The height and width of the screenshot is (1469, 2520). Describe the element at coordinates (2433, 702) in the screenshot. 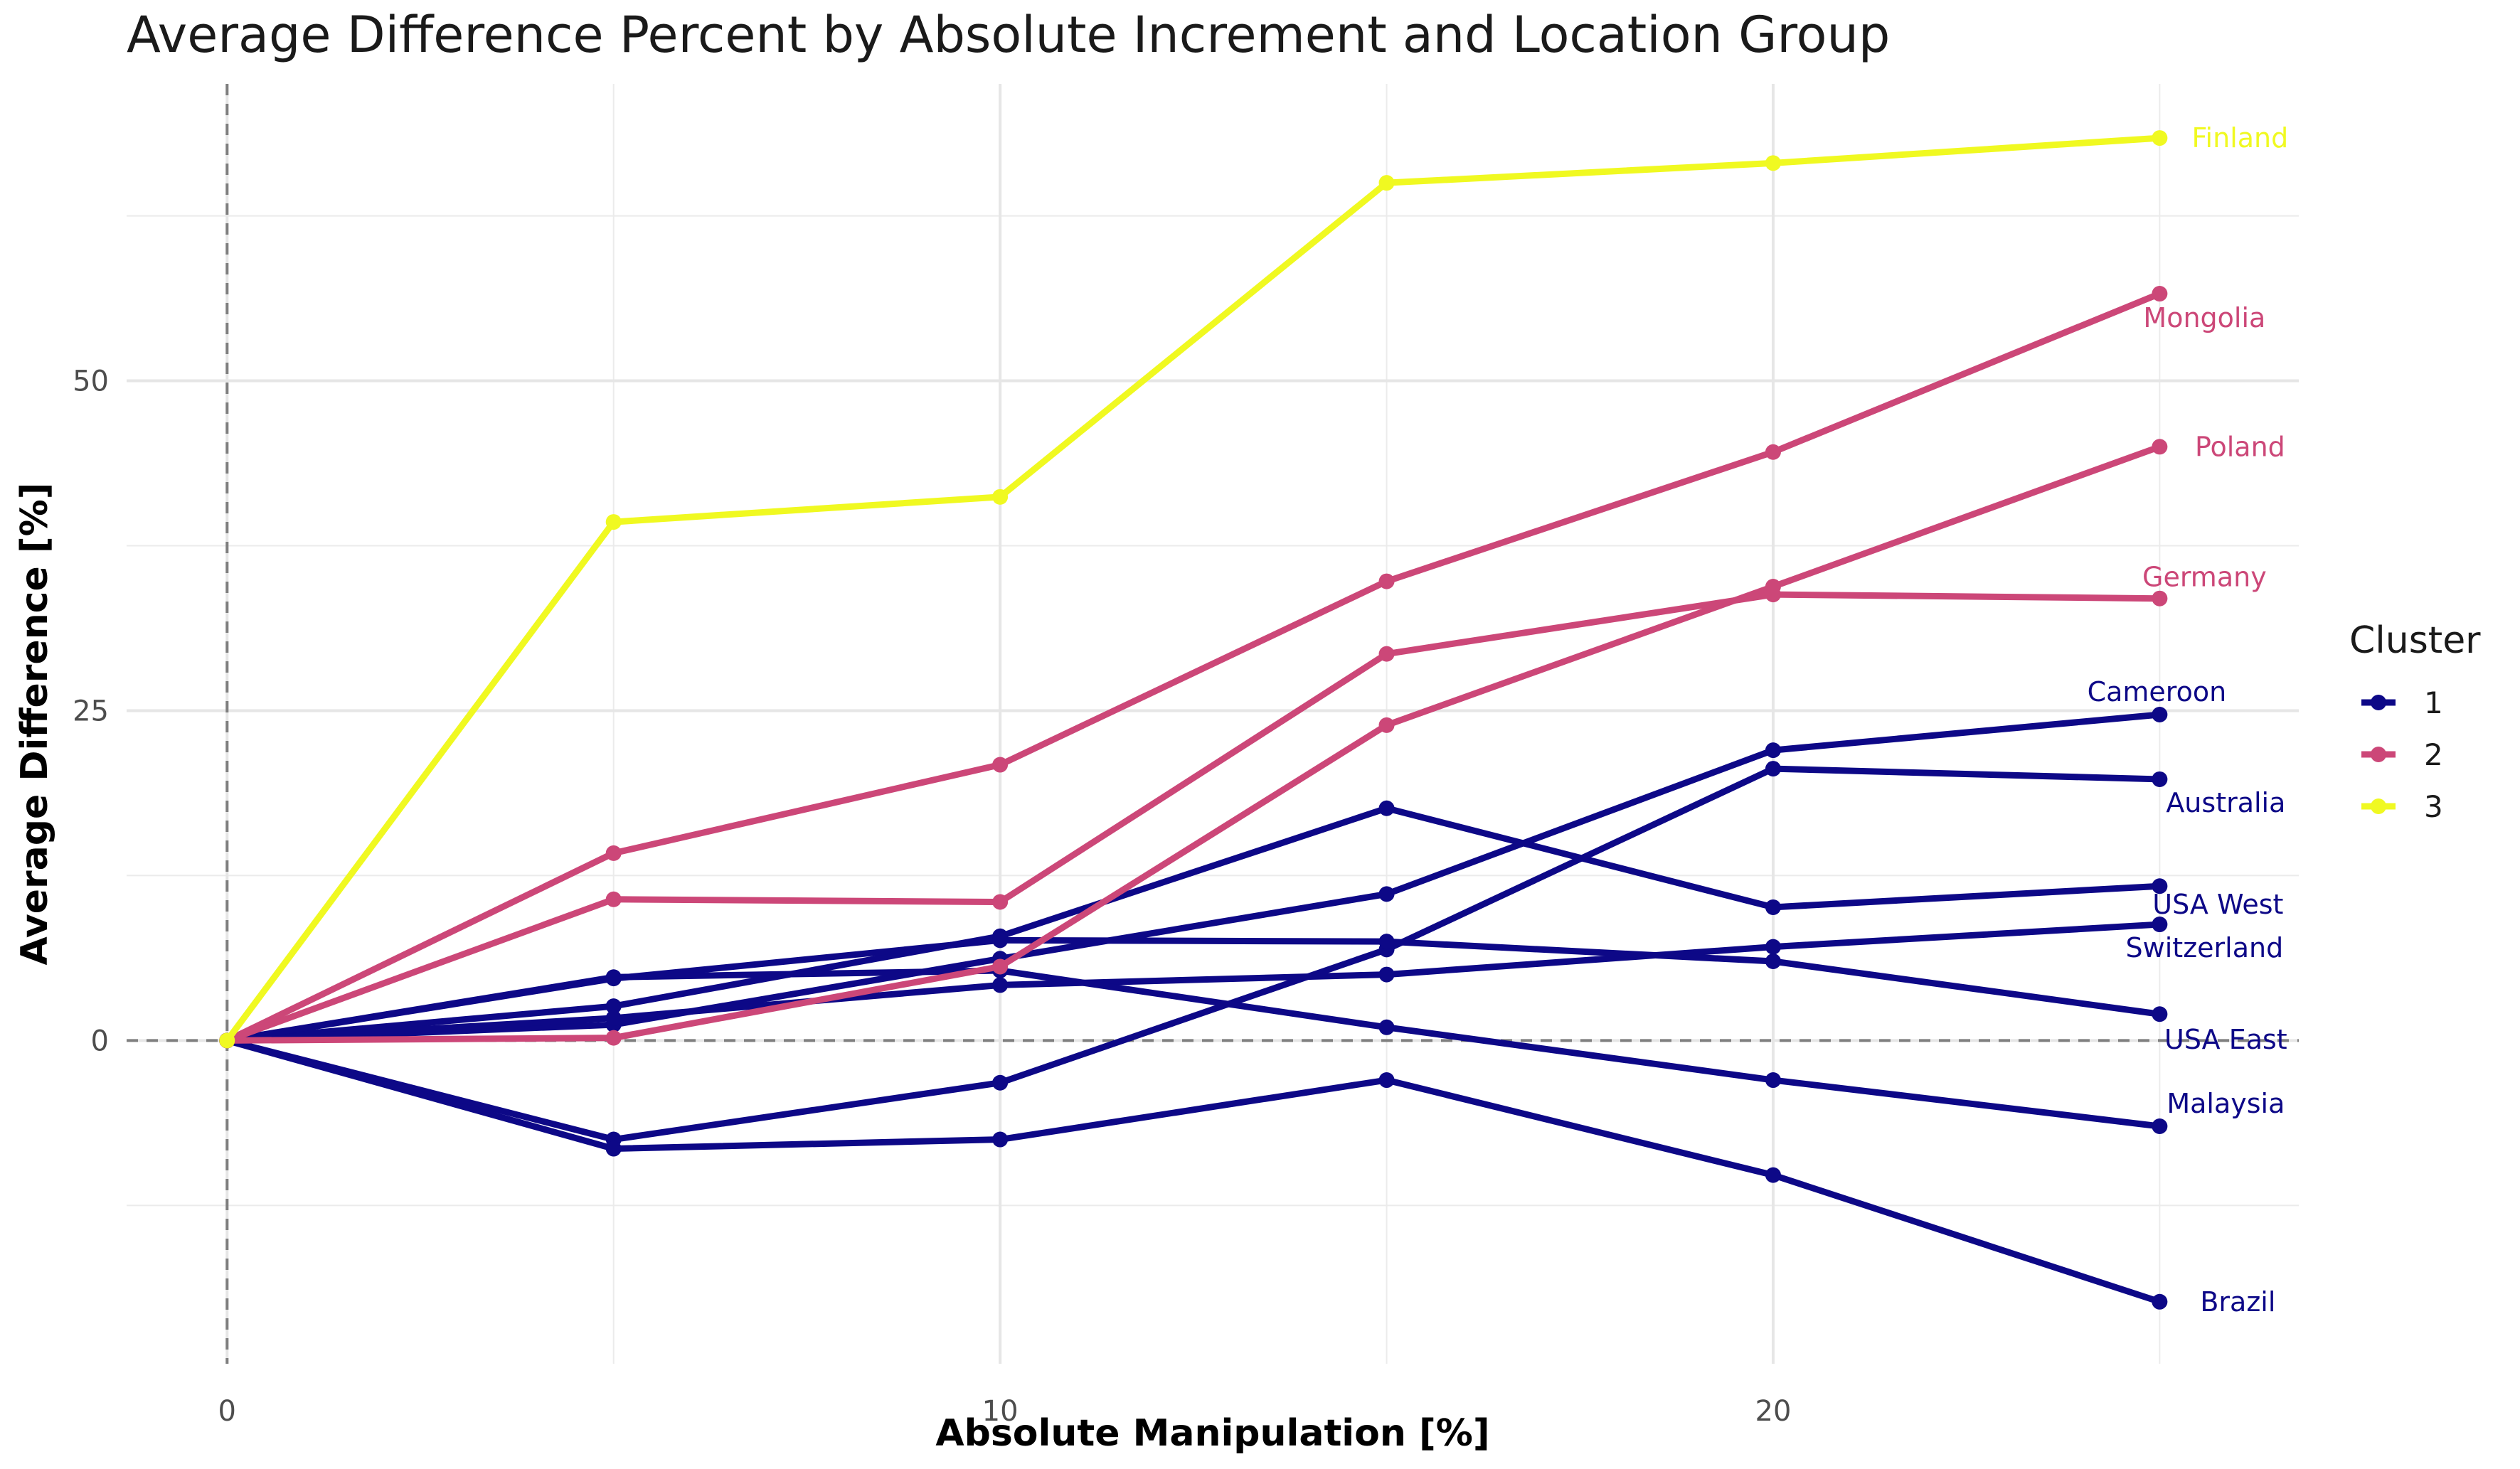

I see `legend-label: 1` at that location.